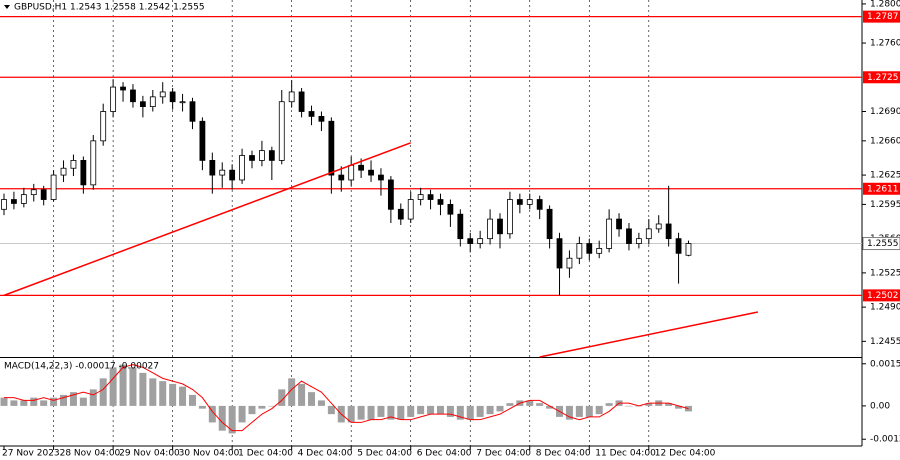  I want to click on y-tick-label: 0.00, so click(880, 406).